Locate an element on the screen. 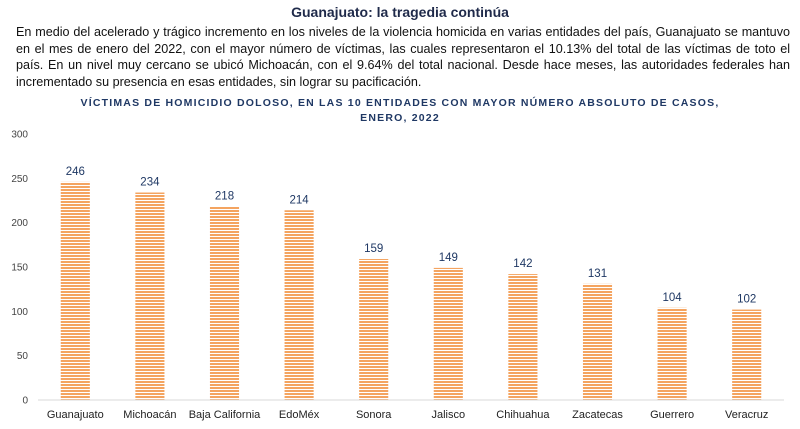 This screenshot has height=429, width=800. data-label: 218 is located at coordinates (224, 197).